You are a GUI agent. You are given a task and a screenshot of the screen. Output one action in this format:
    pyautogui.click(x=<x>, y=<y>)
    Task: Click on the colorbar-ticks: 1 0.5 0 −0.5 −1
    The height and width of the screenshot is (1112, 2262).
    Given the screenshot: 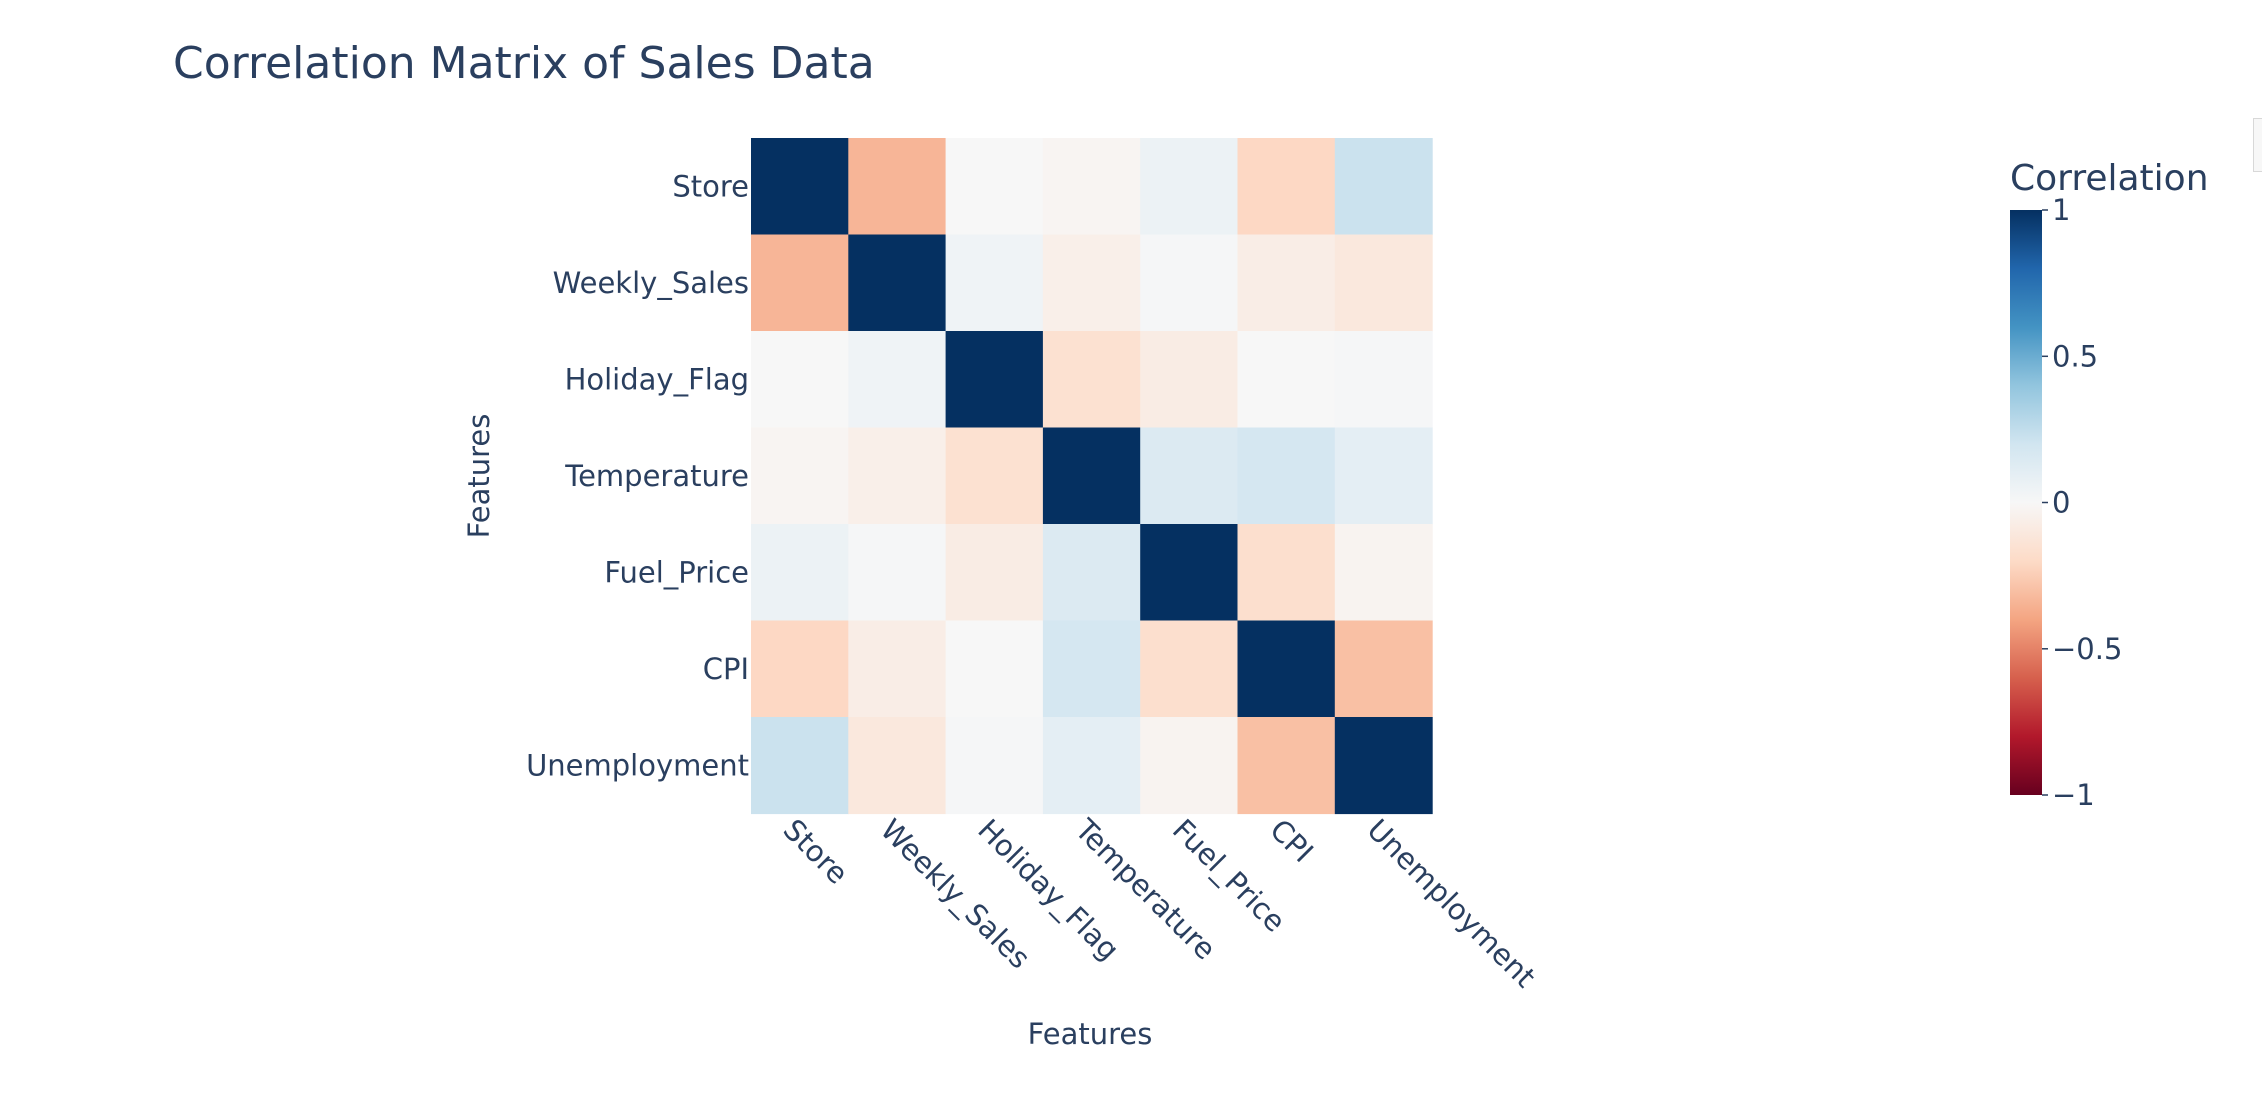 What is the action you would take?
    pyautogui.click(x=2082, y=502)
    